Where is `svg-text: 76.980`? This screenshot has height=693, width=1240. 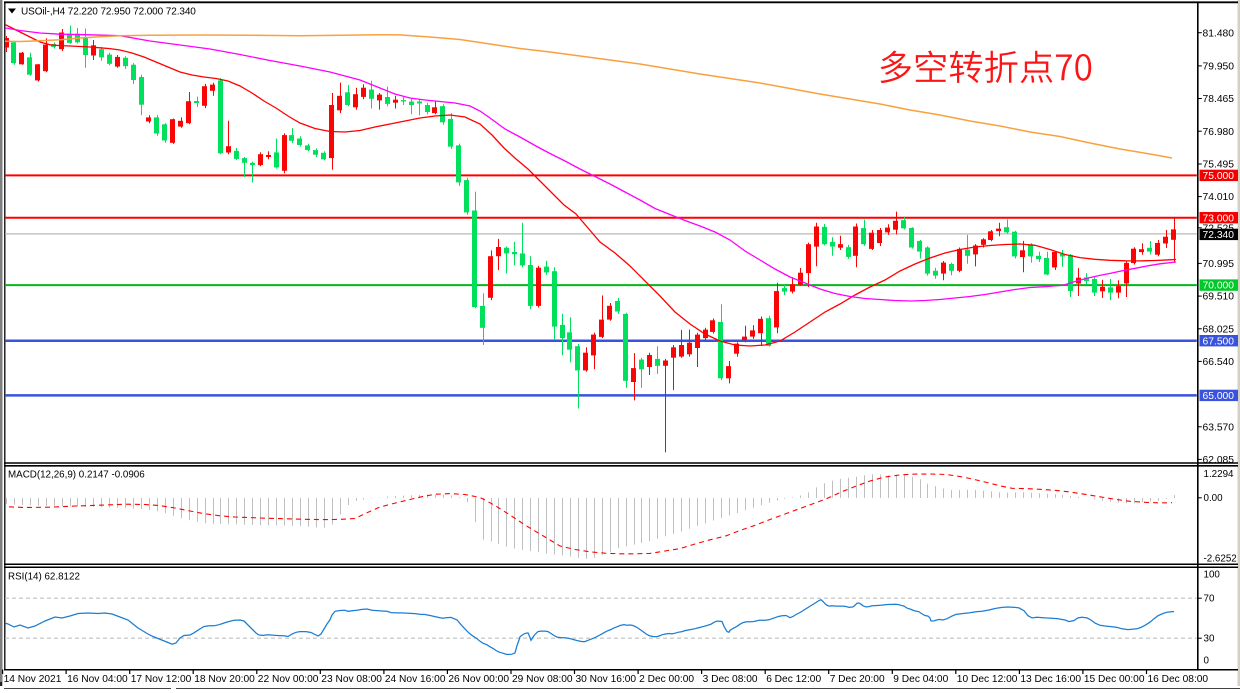
svg-text: 76.980 is located at coordinates (1219, 132).